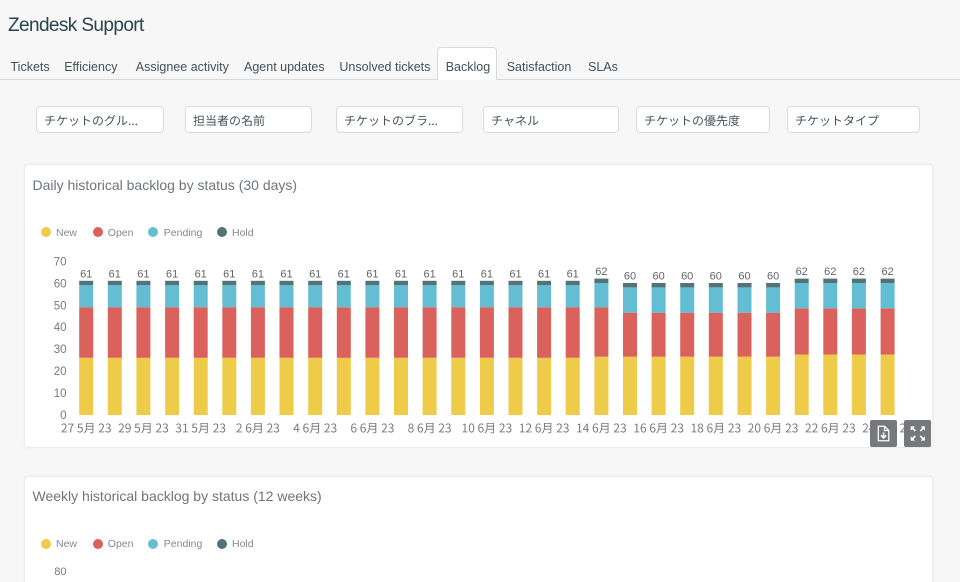 The width and height of the screenshot is (960, 582). I want to click on svg-text: 20, so click(60, 372).